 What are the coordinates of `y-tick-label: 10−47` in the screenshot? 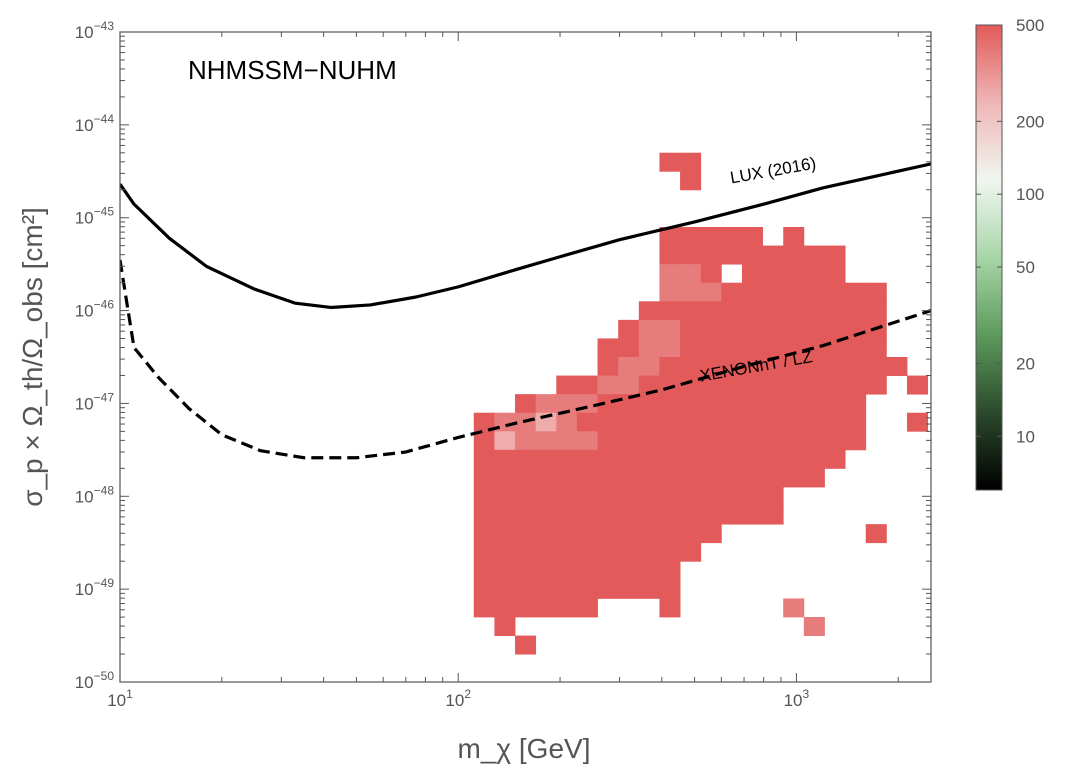 It's located at (95, 401).